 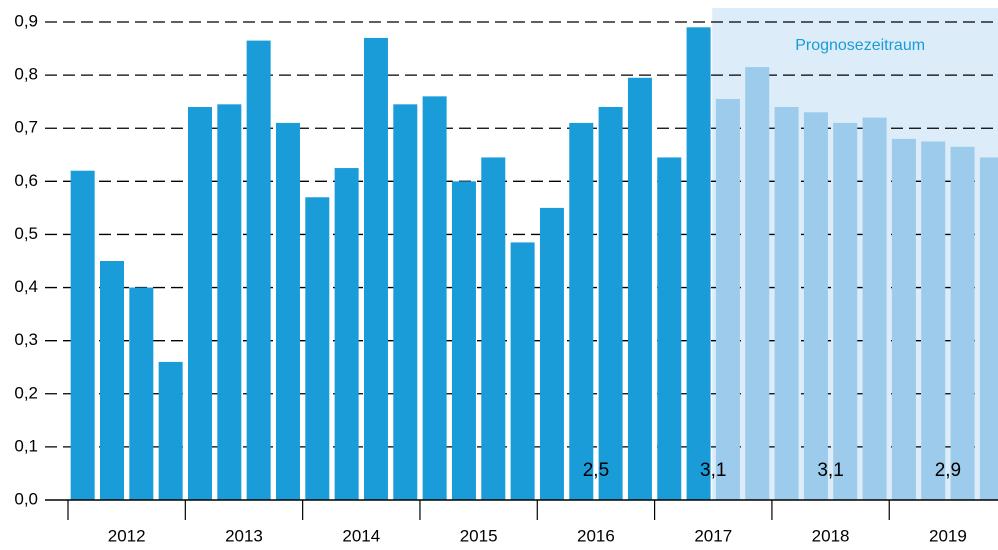 What do you see at coordinates (26, 127) in the screenshot?
I see `y-tick-label: 0,7` at bounding box center [26, 127].